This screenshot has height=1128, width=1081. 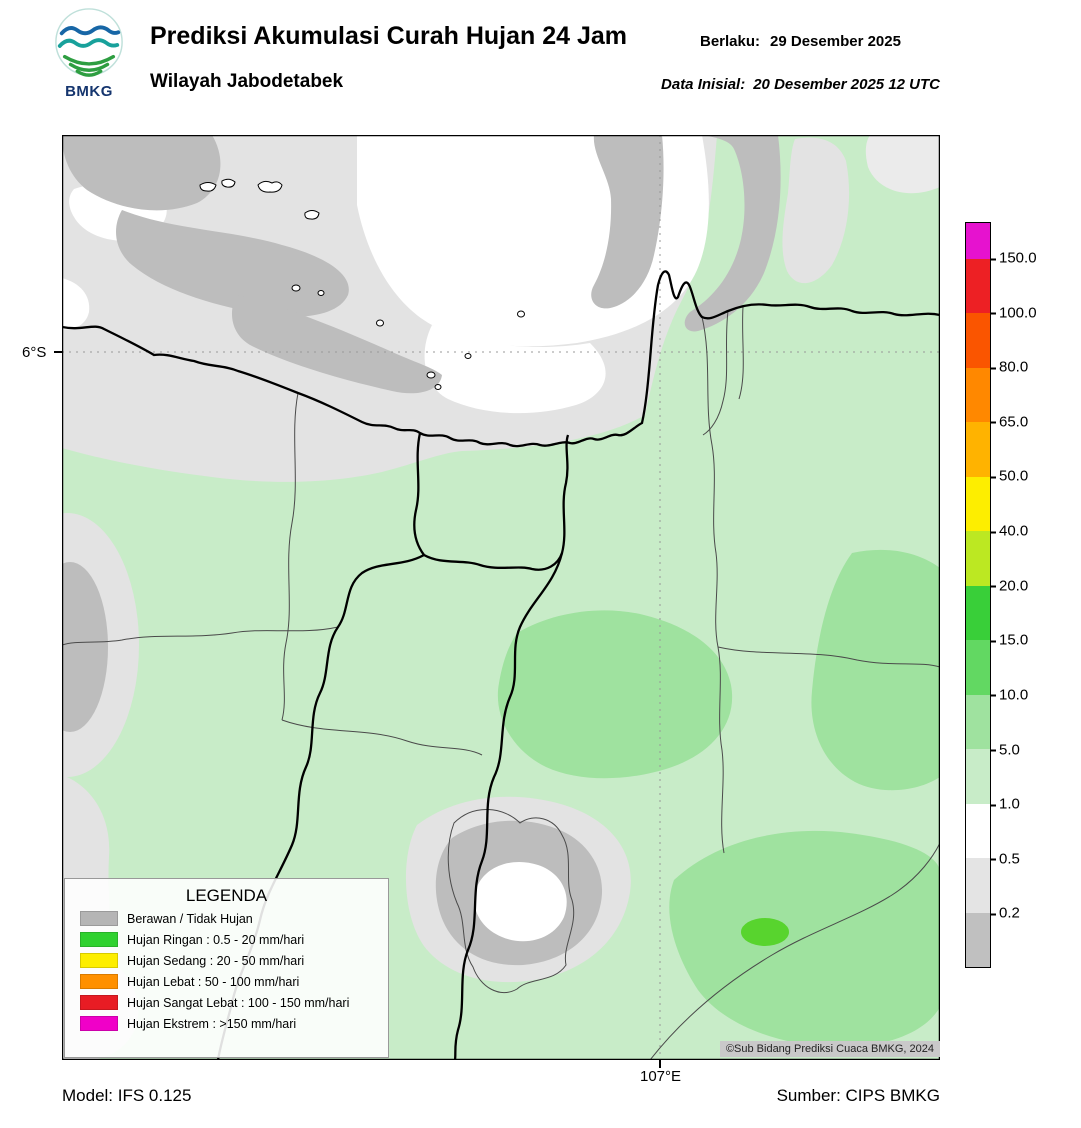 I want to click on legend-label: Hujan Ringan : 0.5 - 20 mm/hari, so click(x=216, y=939).